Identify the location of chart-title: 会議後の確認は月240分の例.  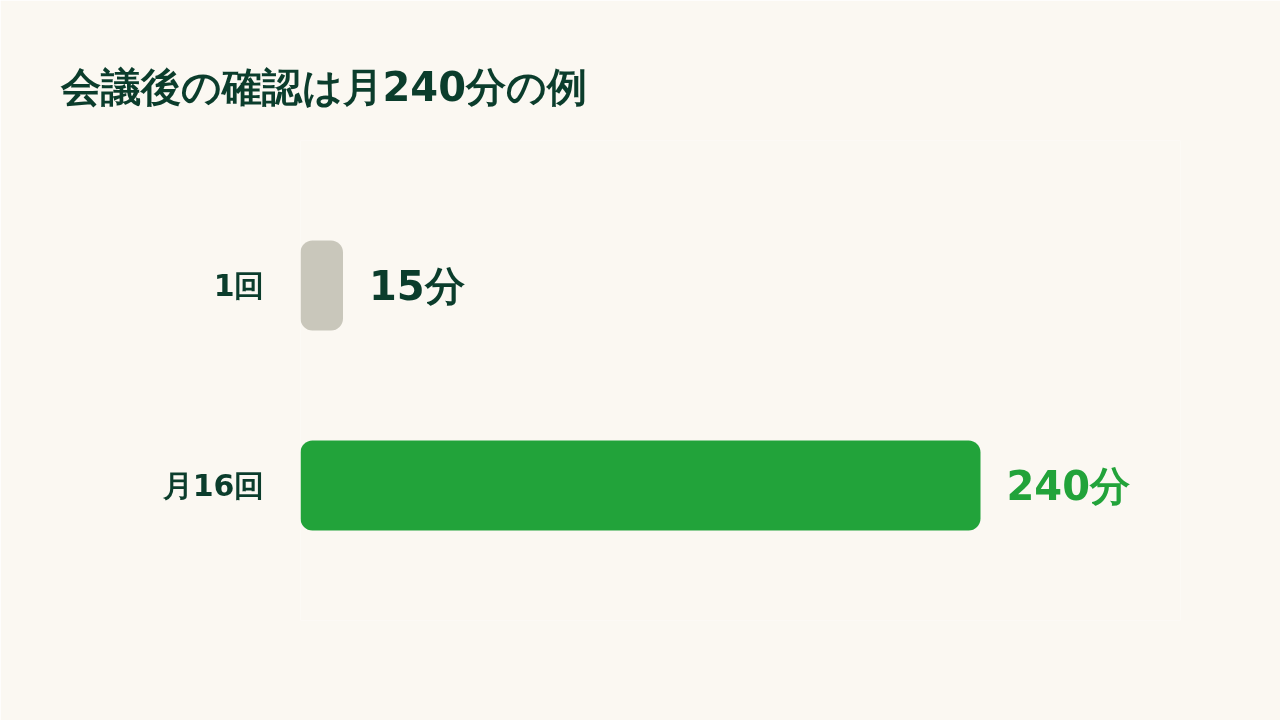
(323, 86).